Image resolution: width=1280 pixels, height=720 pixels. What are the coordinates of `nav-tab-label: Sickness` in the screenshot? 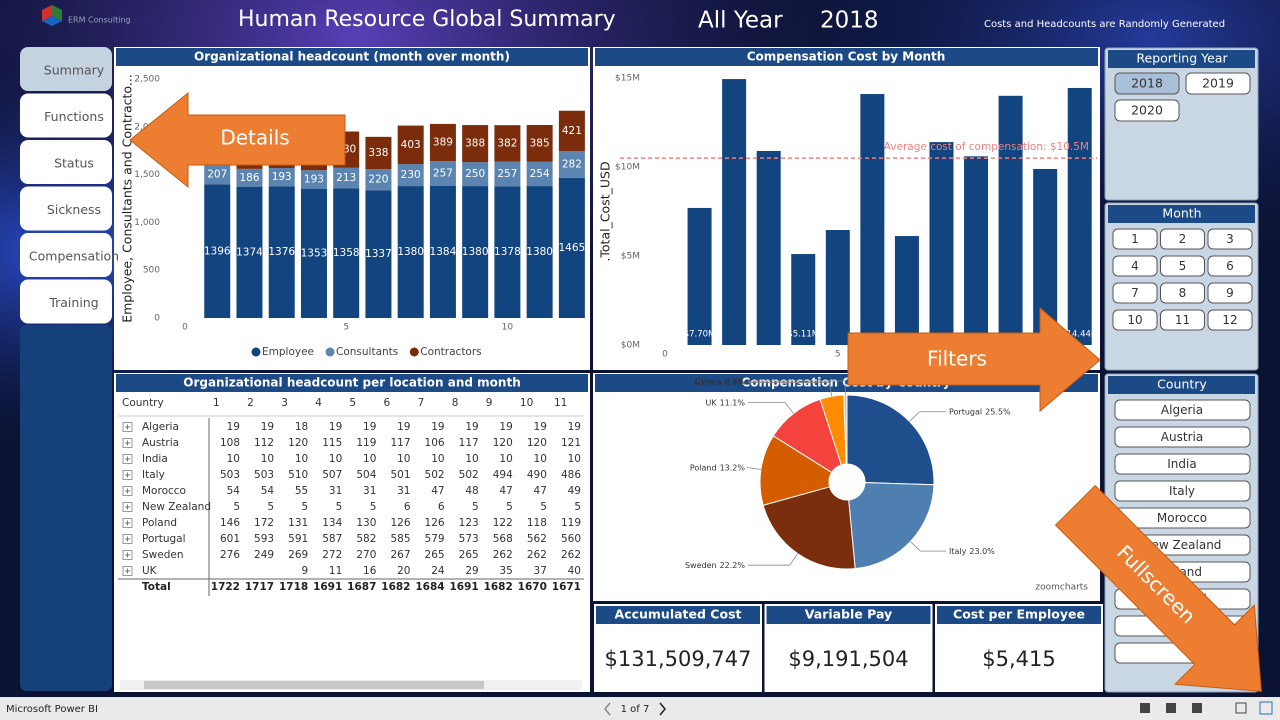 It's located at (74, 209).